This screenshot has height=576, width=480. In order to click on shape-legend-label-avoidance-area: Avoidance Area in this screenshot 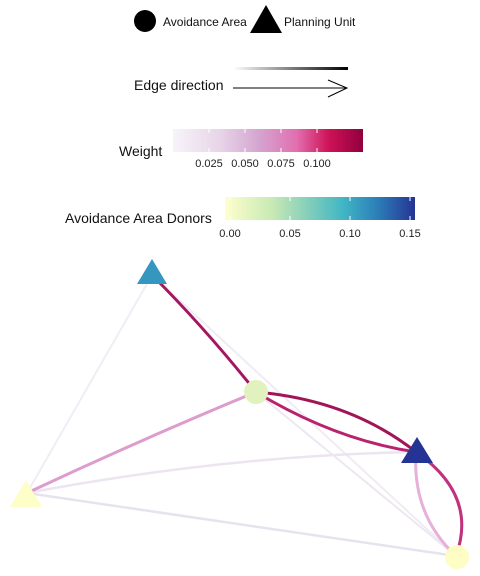, I will do `click(205, 22)`.